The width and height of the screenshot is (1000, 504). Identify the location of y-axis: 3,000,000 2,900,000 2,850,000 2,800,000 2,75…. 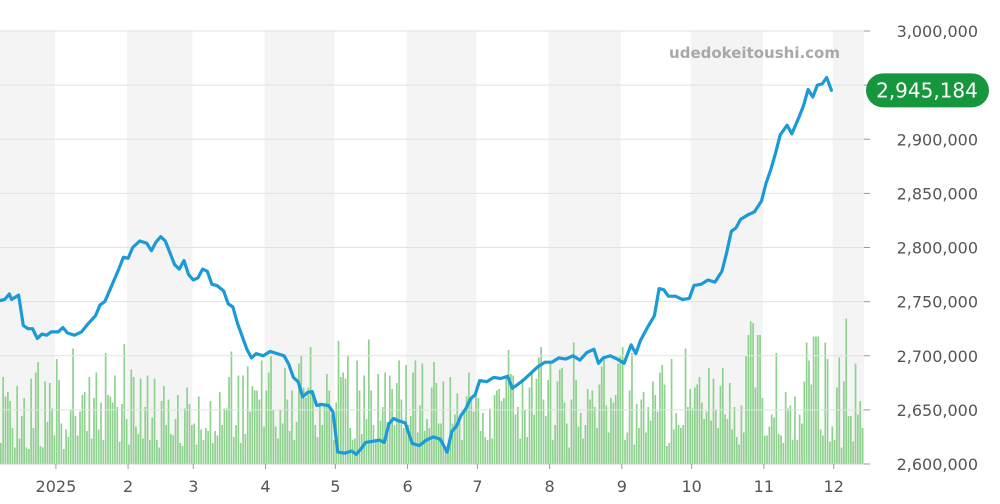
(921, 248).